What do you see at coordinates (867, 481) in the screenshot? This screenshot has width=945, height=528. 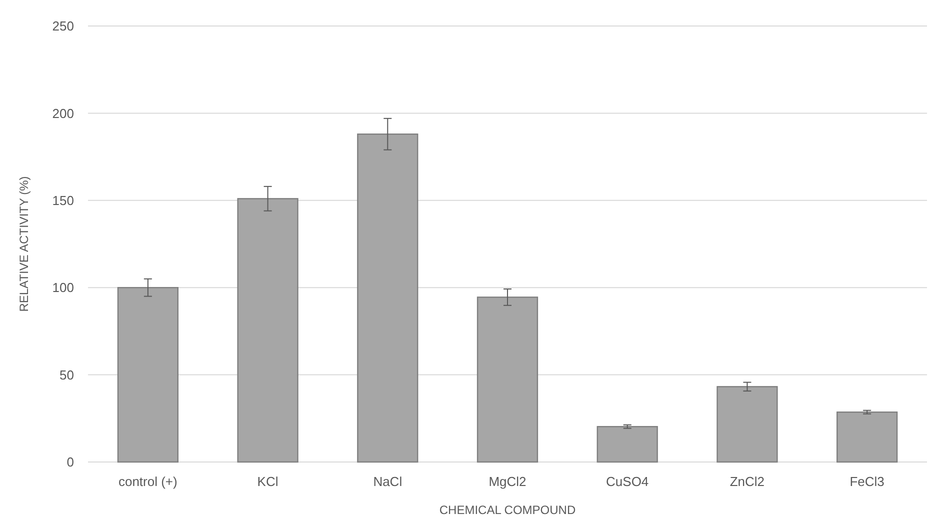 I see `x-tick-label: FeCl3` at bounding box center [867, 481].